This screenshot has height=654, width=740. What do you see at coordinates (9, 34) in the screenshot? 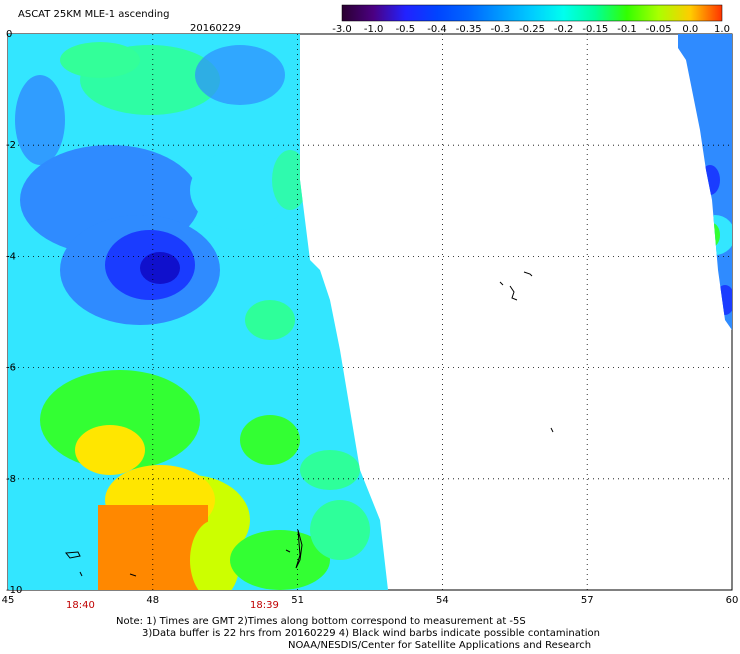
I see `y-tick-label: 0` at bounding box center [9, 34].